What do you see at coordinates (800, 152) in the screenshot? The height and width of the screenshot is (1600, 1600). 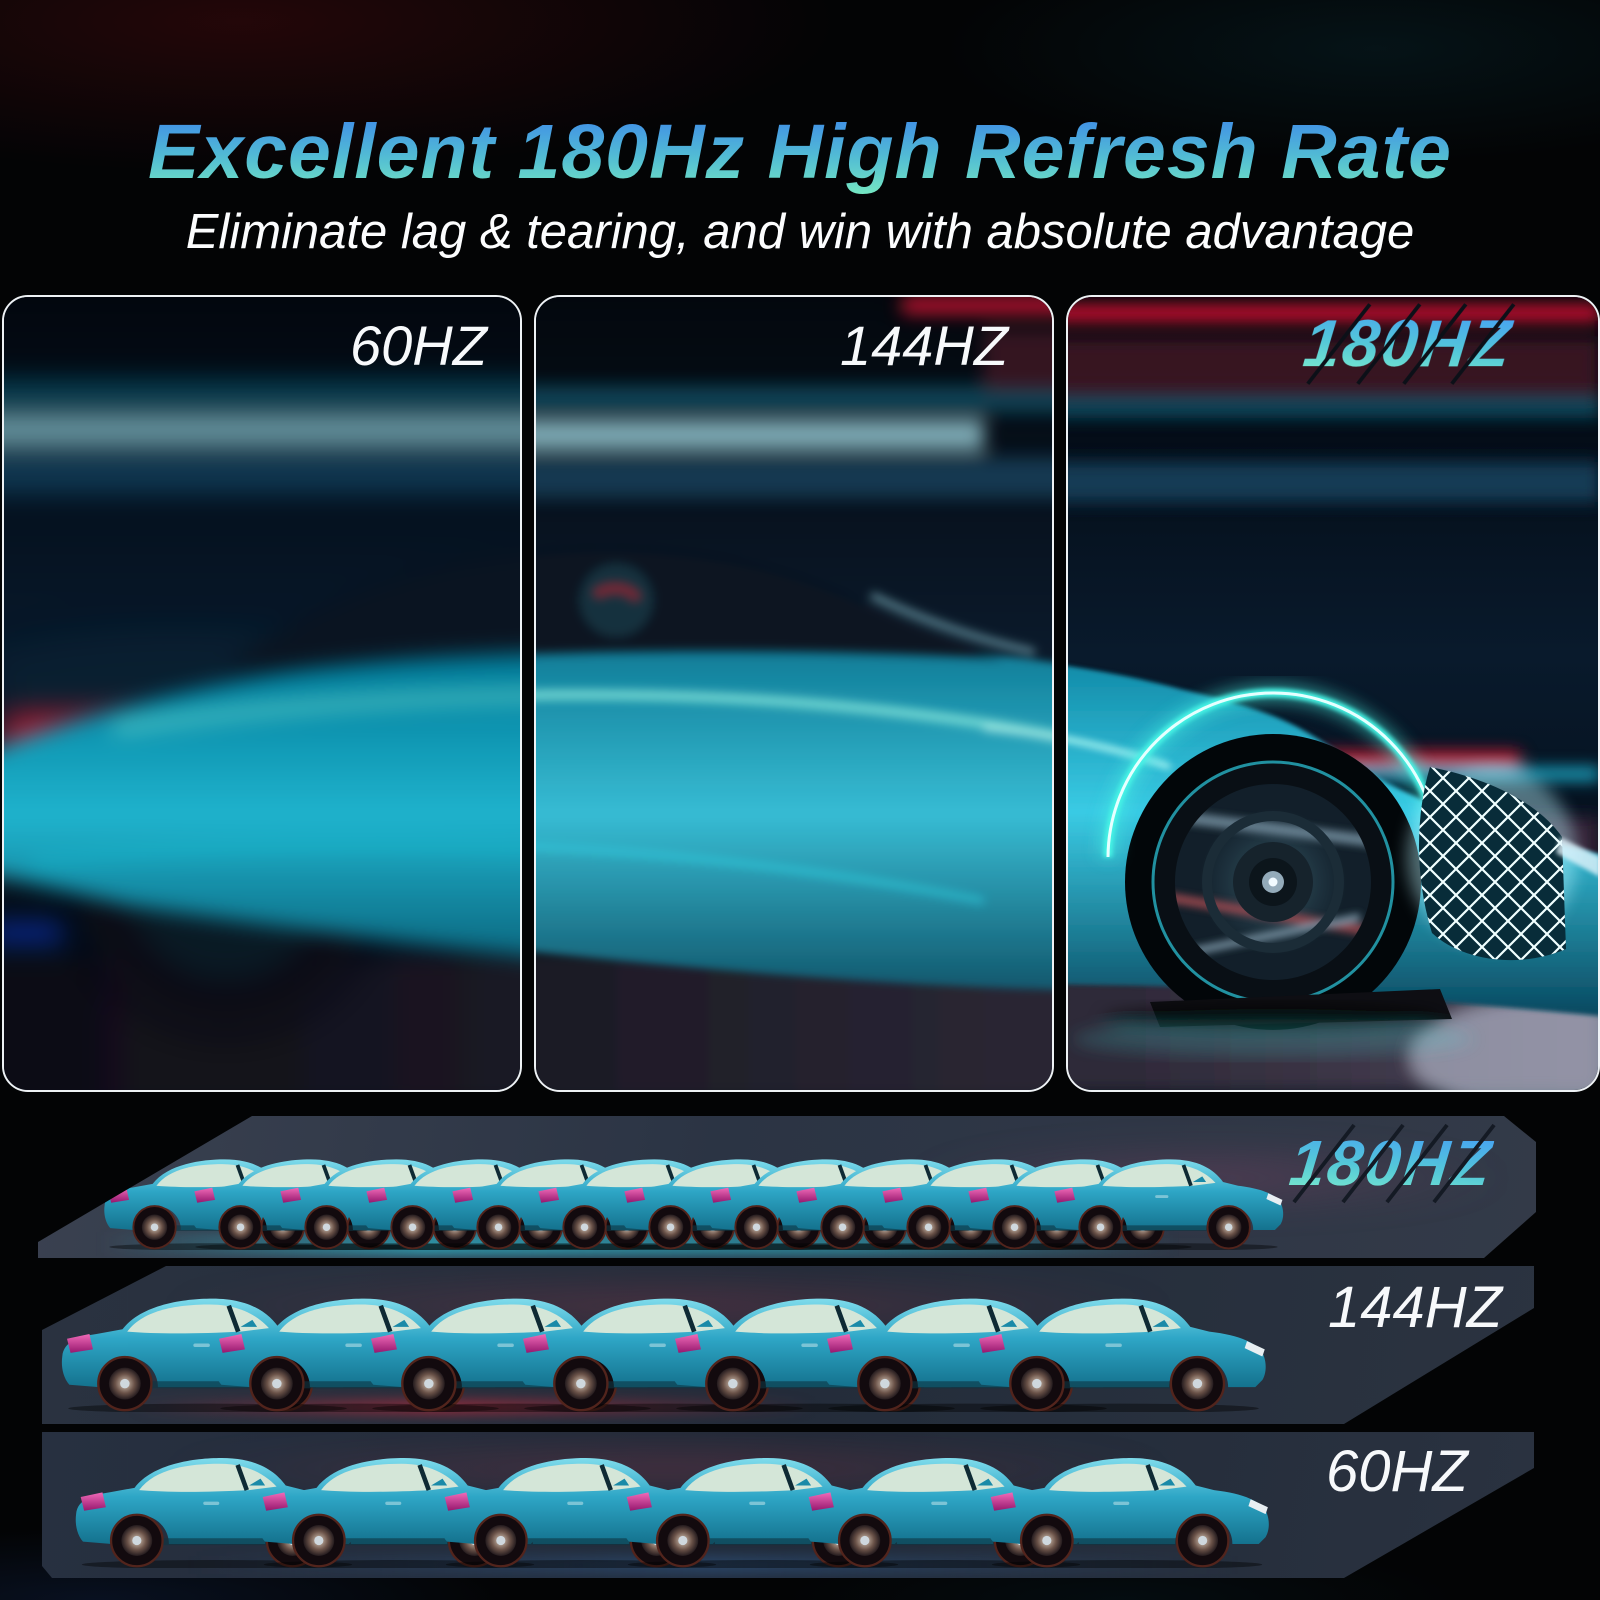 I see `page-title: Excellent 180Hz High Refresh Rate` at bounding box center [800, 152].